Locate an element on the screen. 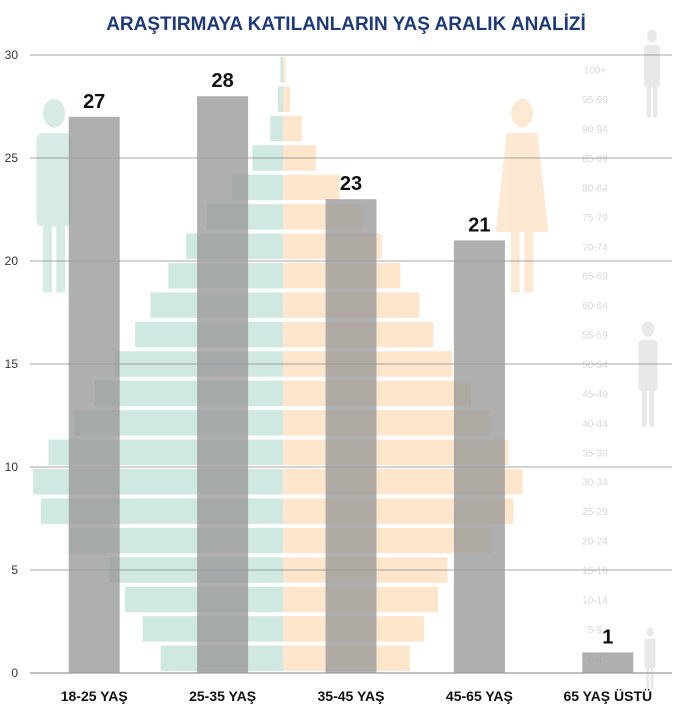 The width and height of the screenshot is (692, 722). data-label: 21 is located at coordinates (479, 225).